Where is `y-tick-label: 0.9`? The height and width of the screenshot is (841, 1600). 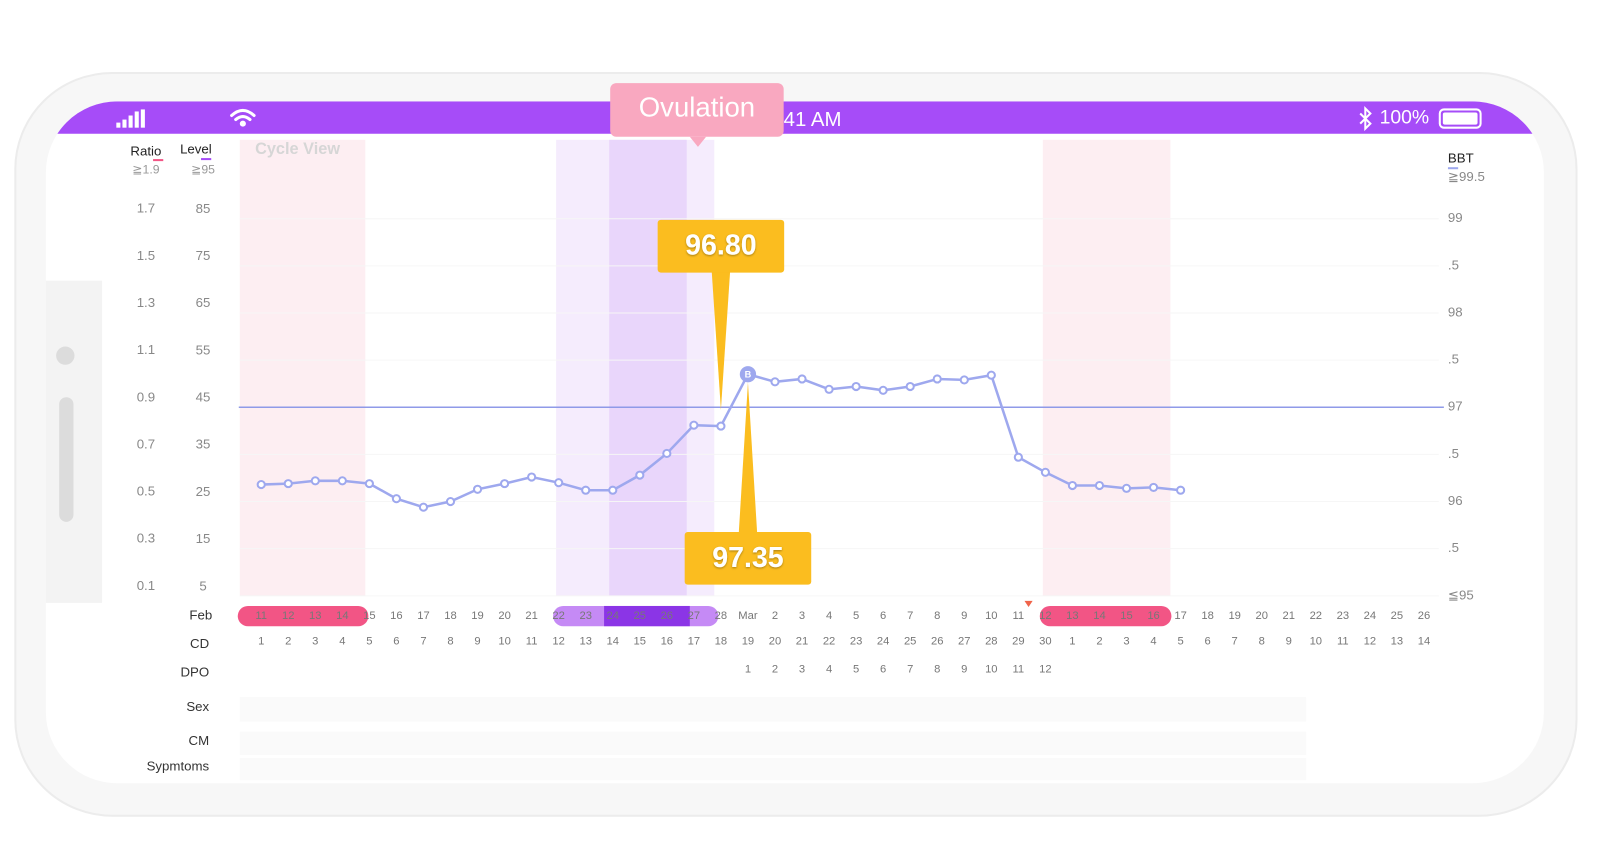 y-tick-label: 0.9 is located at coordinates (146, 396).